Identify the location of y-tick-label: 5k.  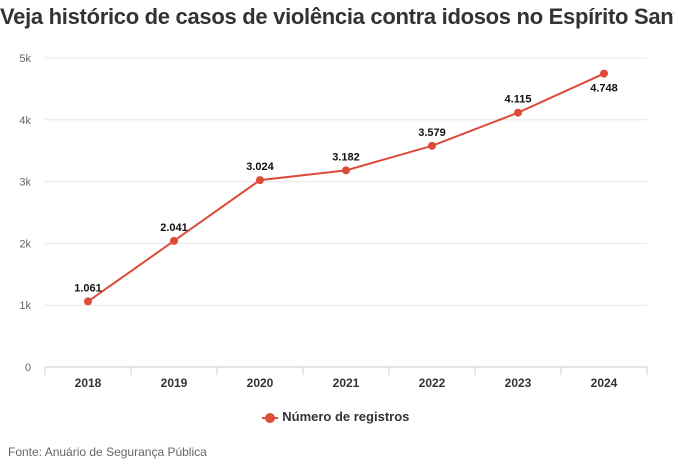
(25, 59).